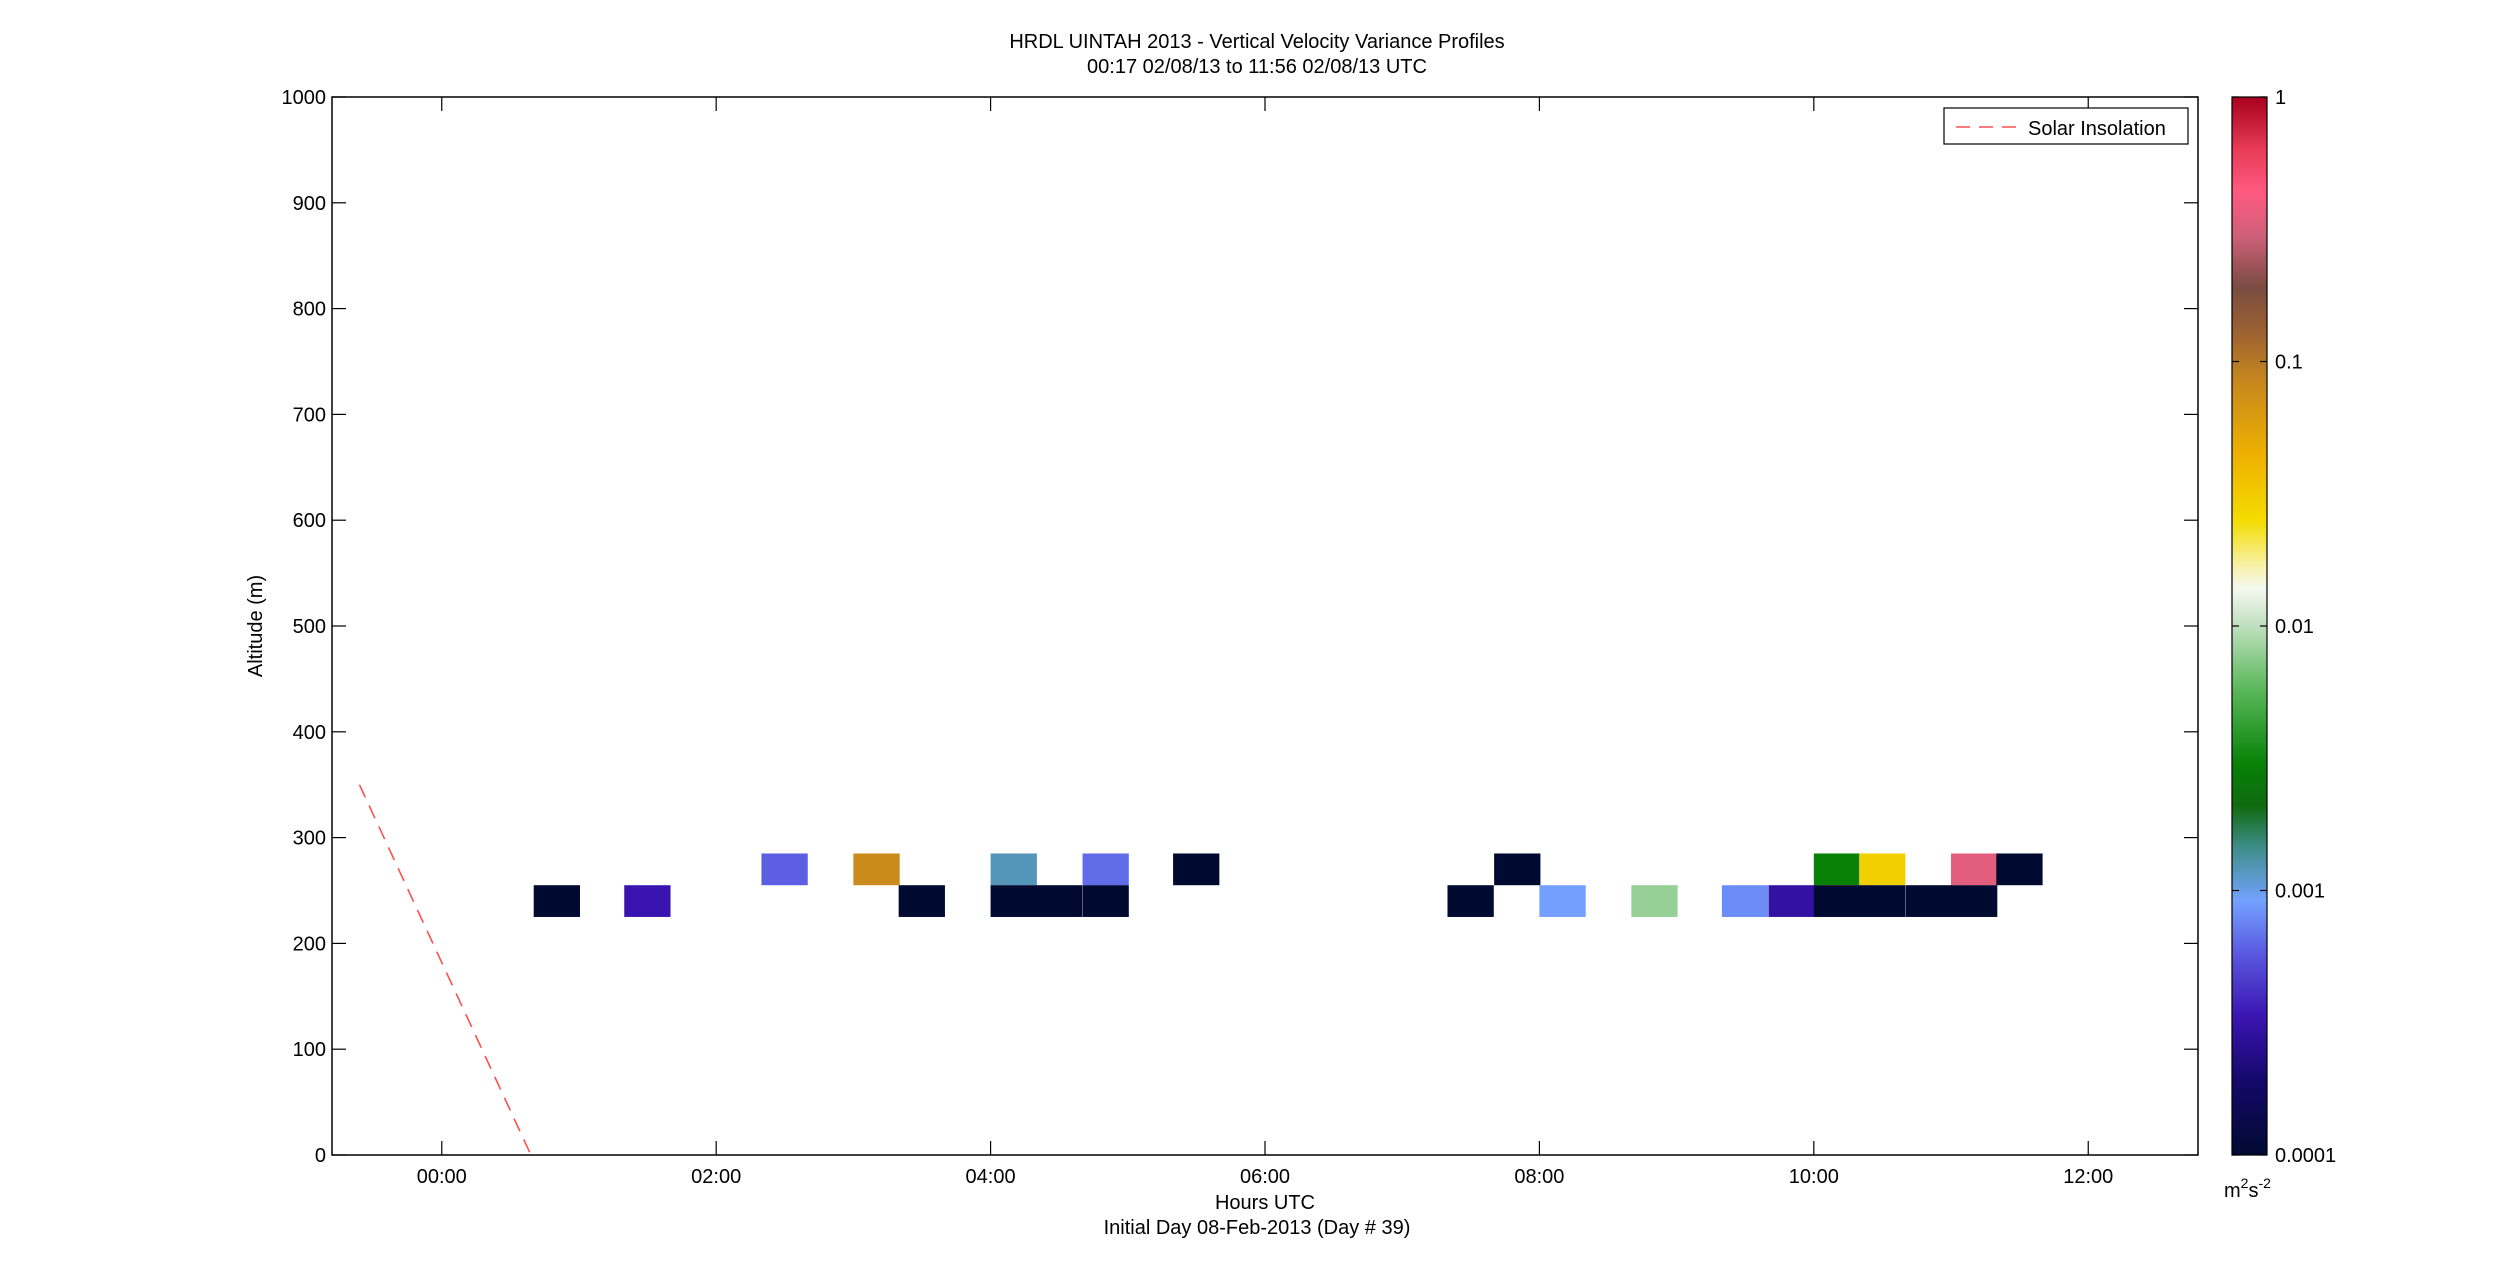 The width and height of the screenshot is (2515, 1282). What do you see at coordinates (2253, 1191) in the screenshot?
I see `colorbar-unit-mid: s` at bounding box center [2253, 1191].